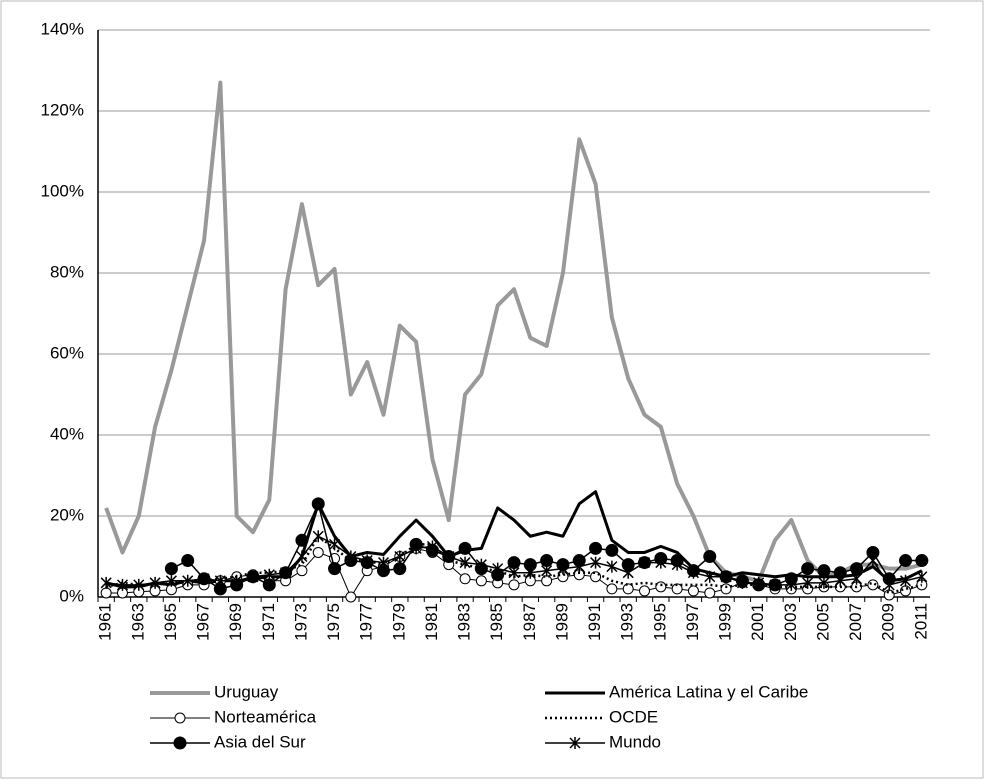  Describe the element at coordinates (268, 622) in the screenshot. I see `x-tick-label: 1971` at that location.